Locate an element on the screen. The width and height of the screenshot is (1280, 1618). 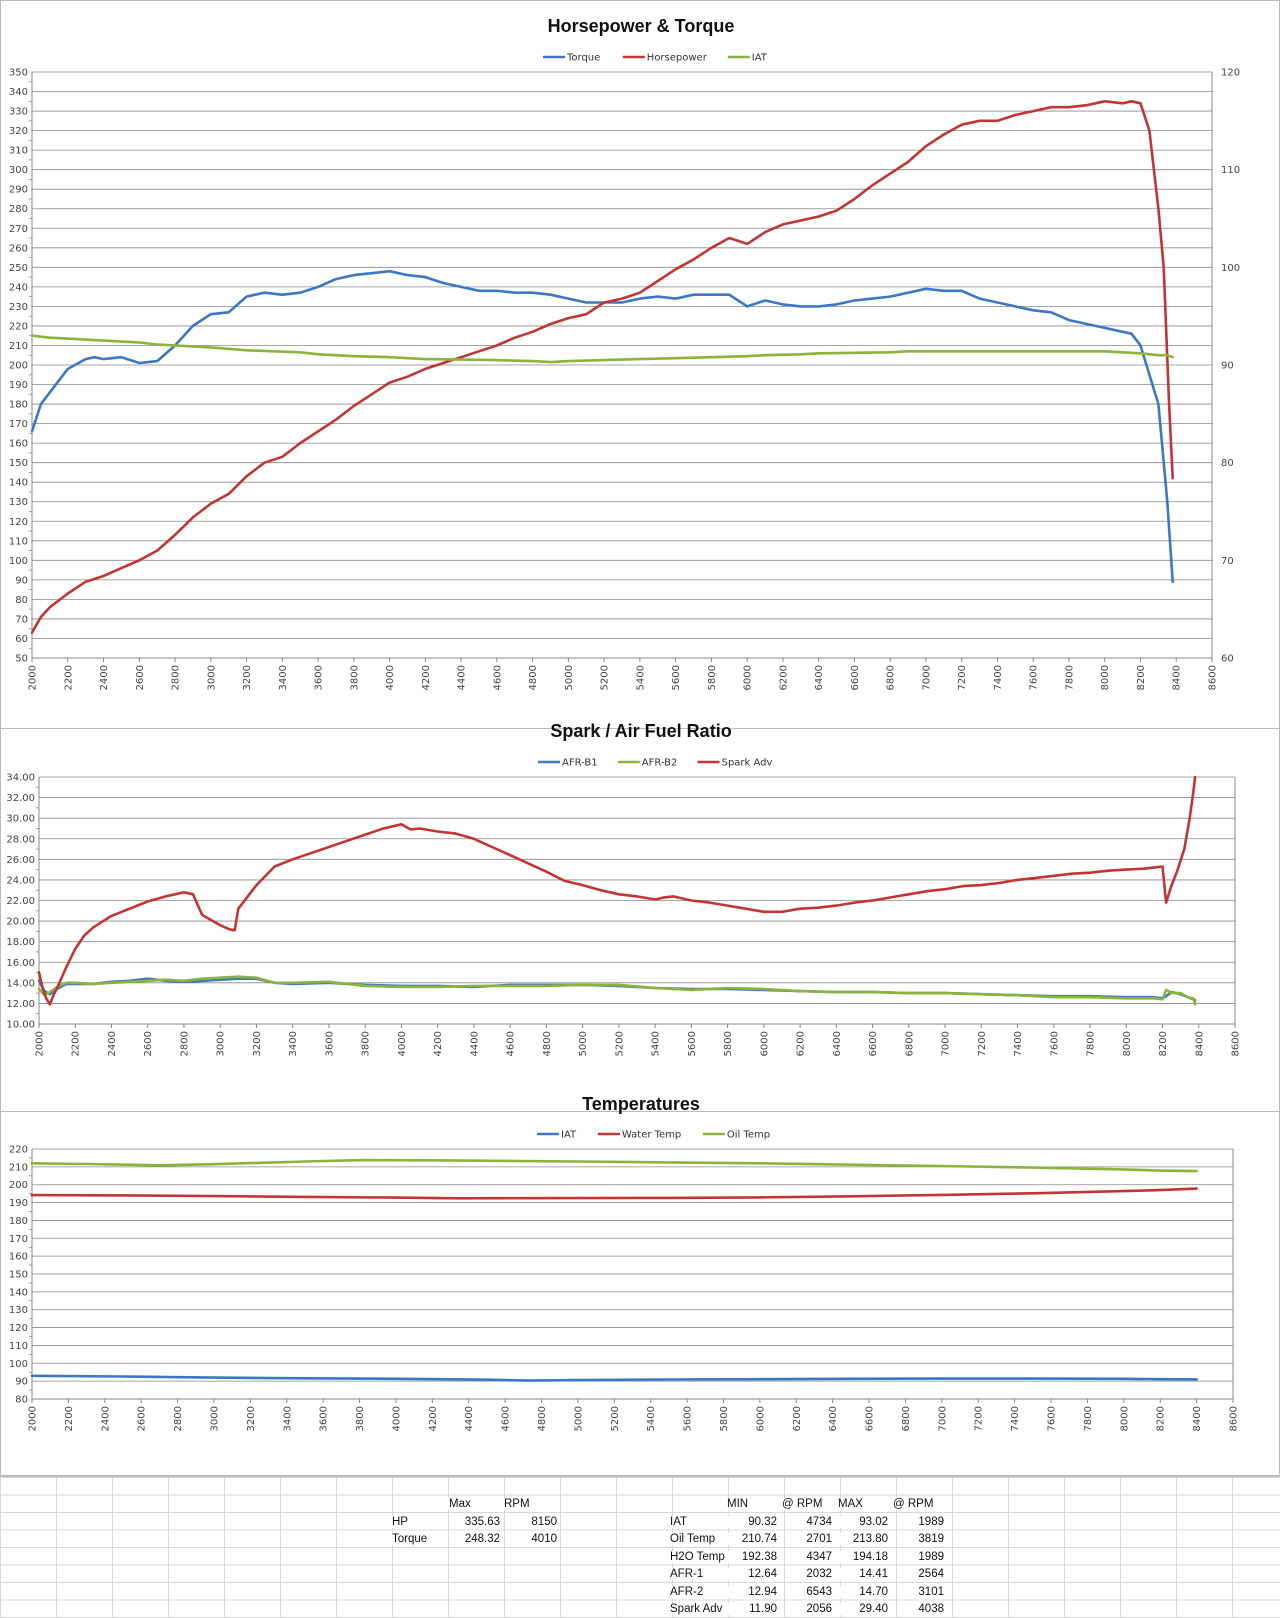
y-tick-label: 16.00 is located at coordinates (20, 963).